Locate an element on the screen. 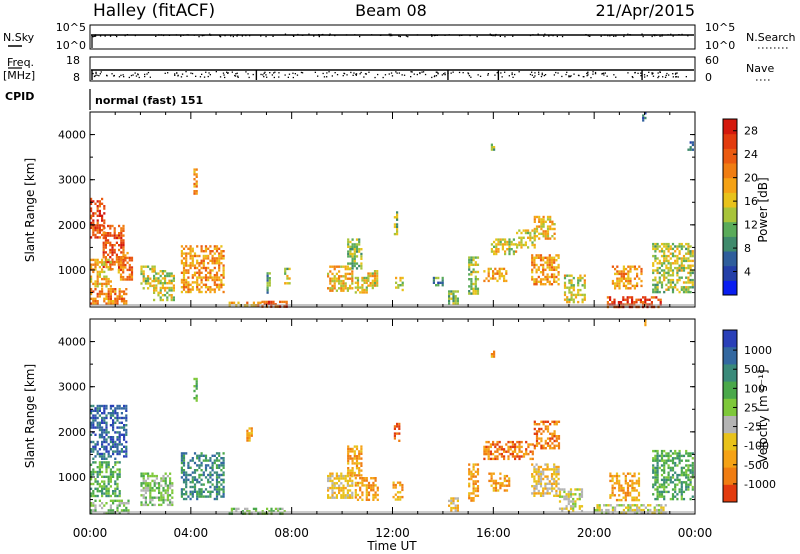 This screenshot has width=800, height=554. colorbar-swatch is located at coordinates (730, 493).